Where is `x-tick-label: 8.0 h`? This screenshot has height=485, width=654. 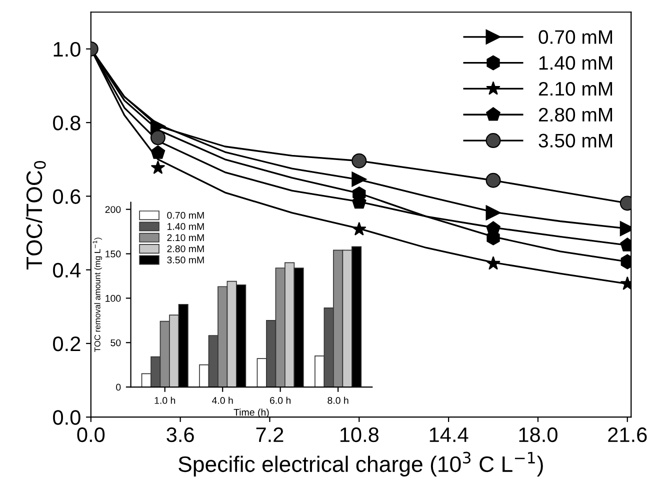 x-tick-label: 8.0 h is located at coordinates (338, 400).